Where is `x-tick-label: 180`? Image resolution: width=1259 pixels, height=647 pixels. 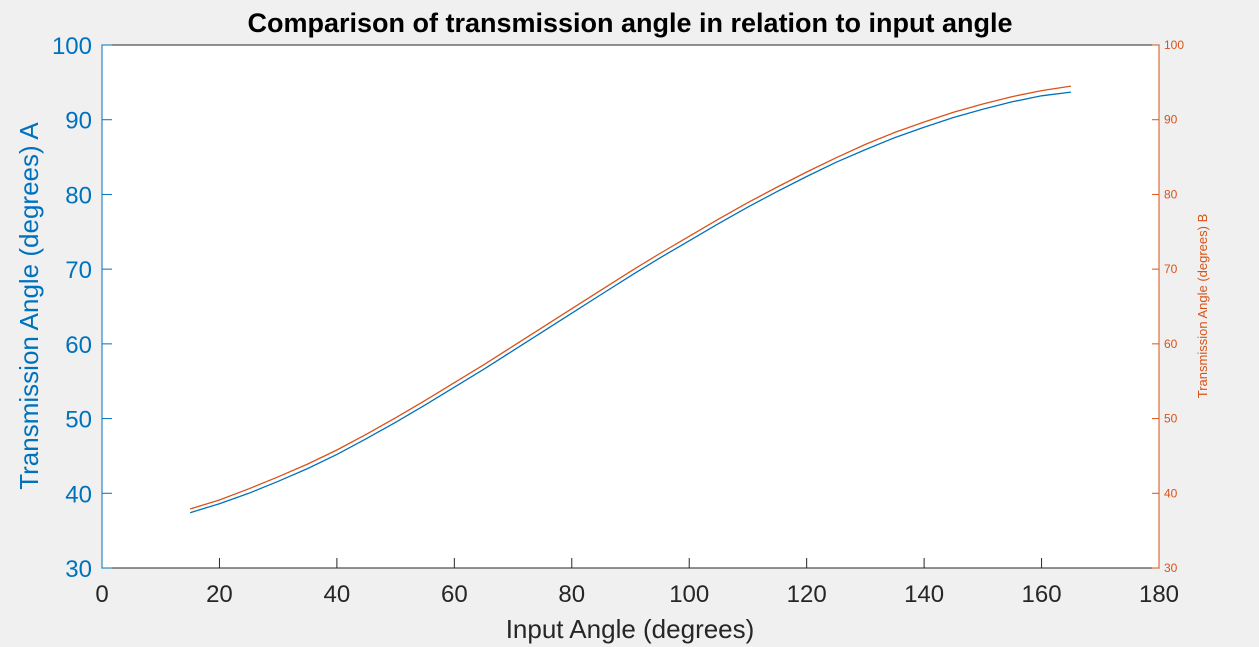 x-tick-label: 180 is located at coordinates (1159, 594).